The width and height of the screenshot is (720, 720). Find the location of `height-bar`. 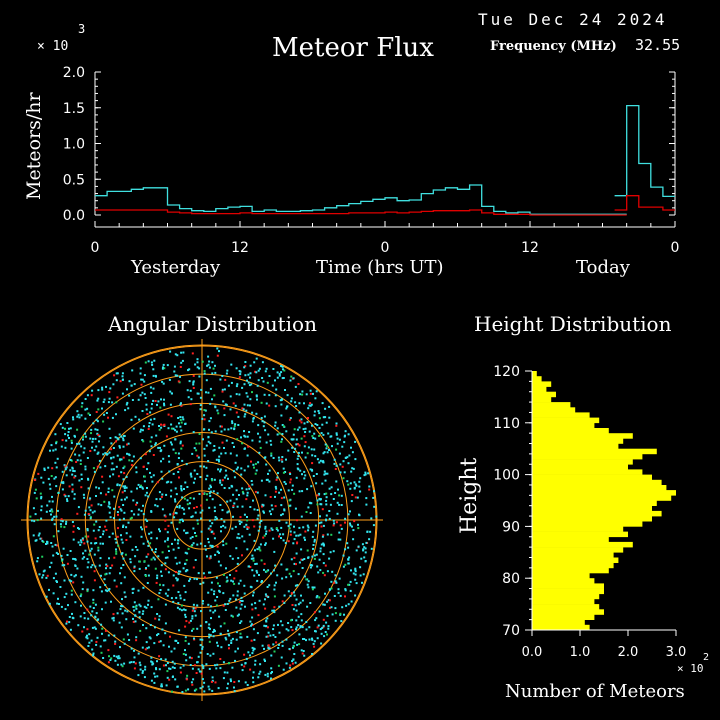

height-bar is located at coordinates (604, 493).